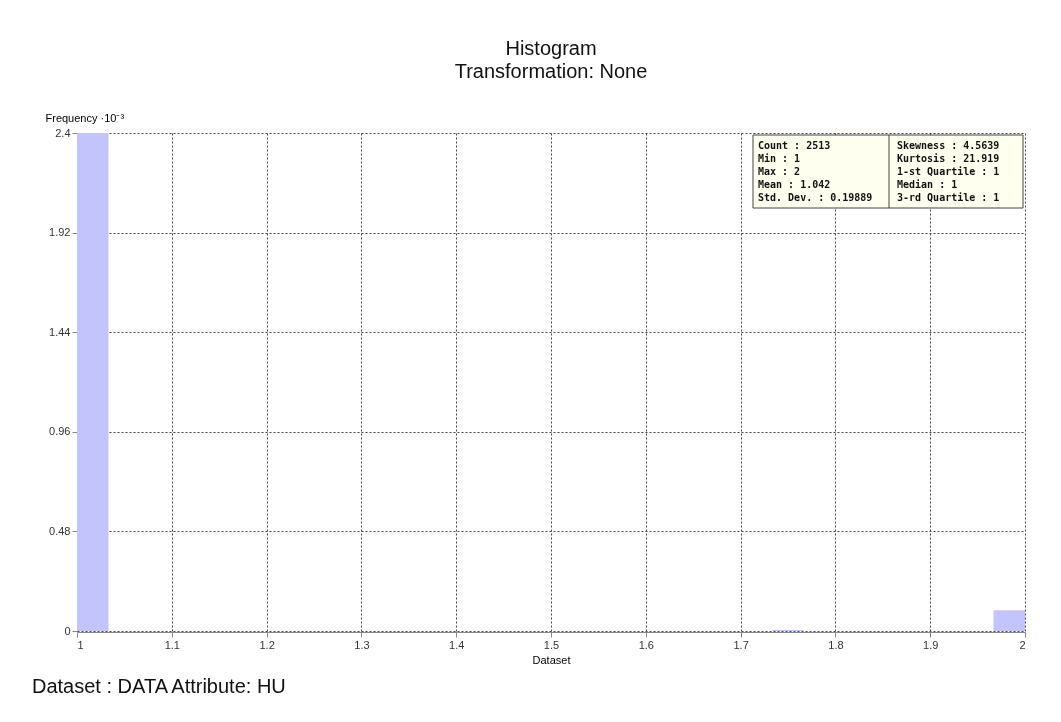 The height and width of the screenshot is (722, 1061). I want to click on x-tick-label: 1.8, so click(836, 644).